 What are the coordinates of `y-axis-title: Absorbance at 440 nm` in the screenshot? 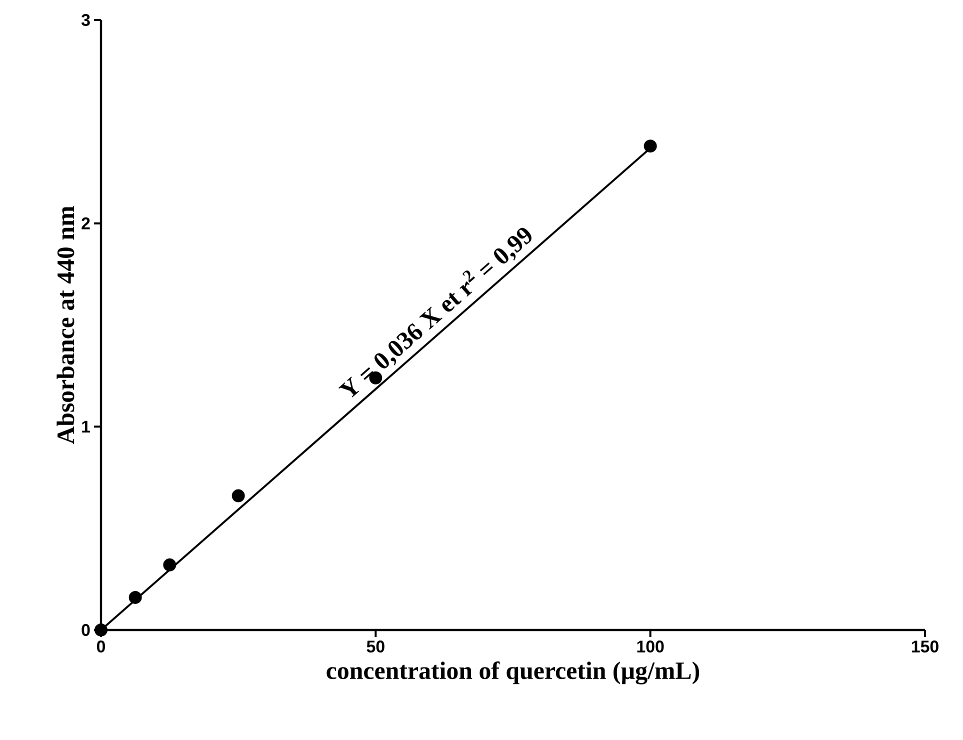 It's located at (65, 325).